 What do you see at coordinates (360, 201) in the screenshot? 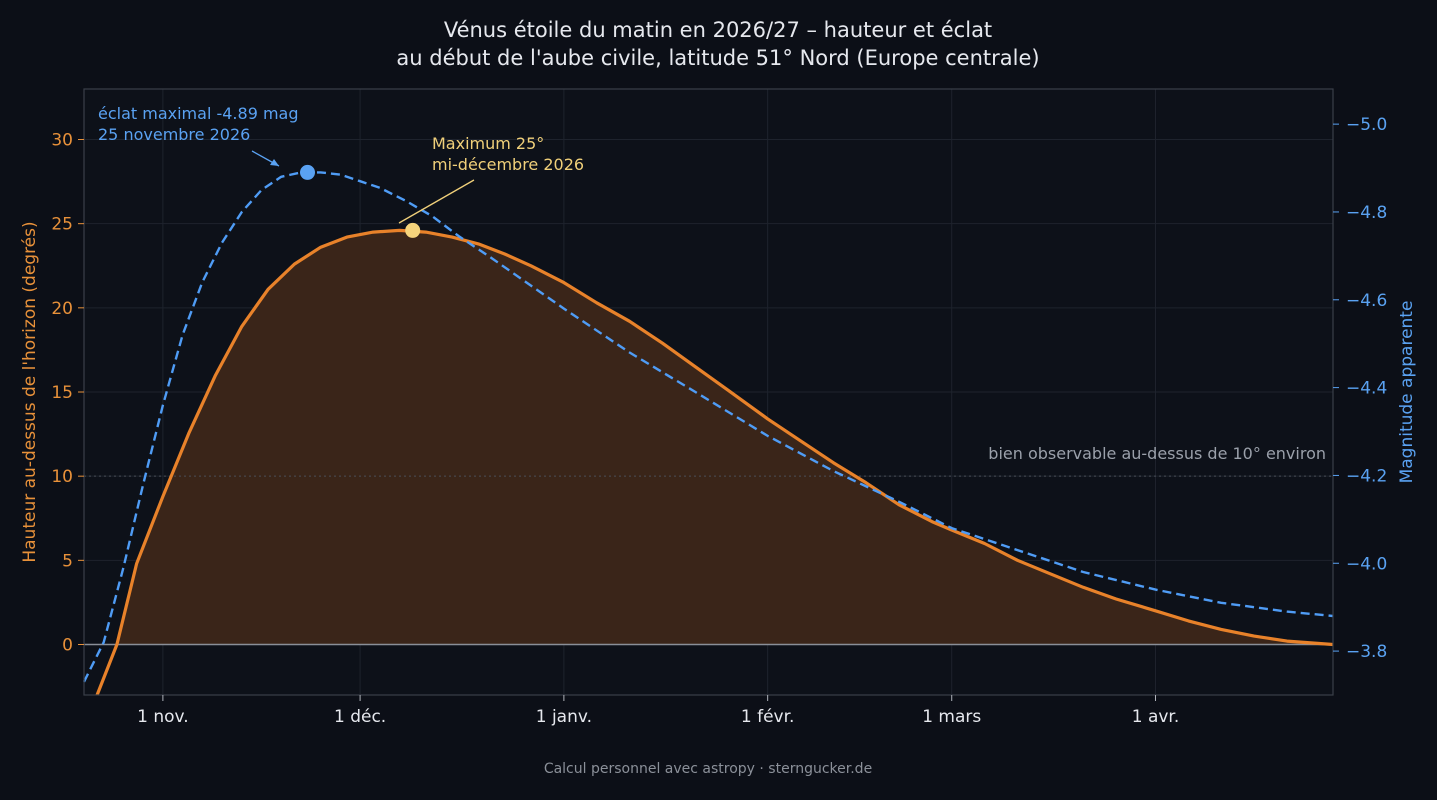
I see `markers` at bounding box center [360, 201].